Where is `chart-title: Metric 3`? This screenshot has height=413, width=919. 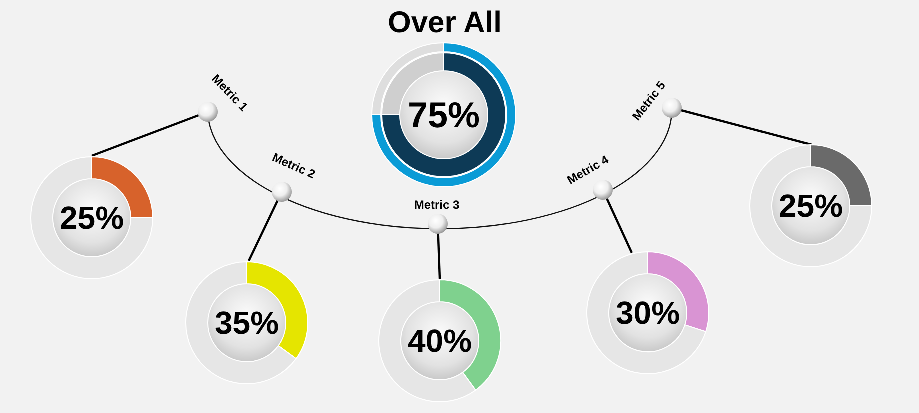
chart-title: Metric 3 is located at coordinates (437, 205).